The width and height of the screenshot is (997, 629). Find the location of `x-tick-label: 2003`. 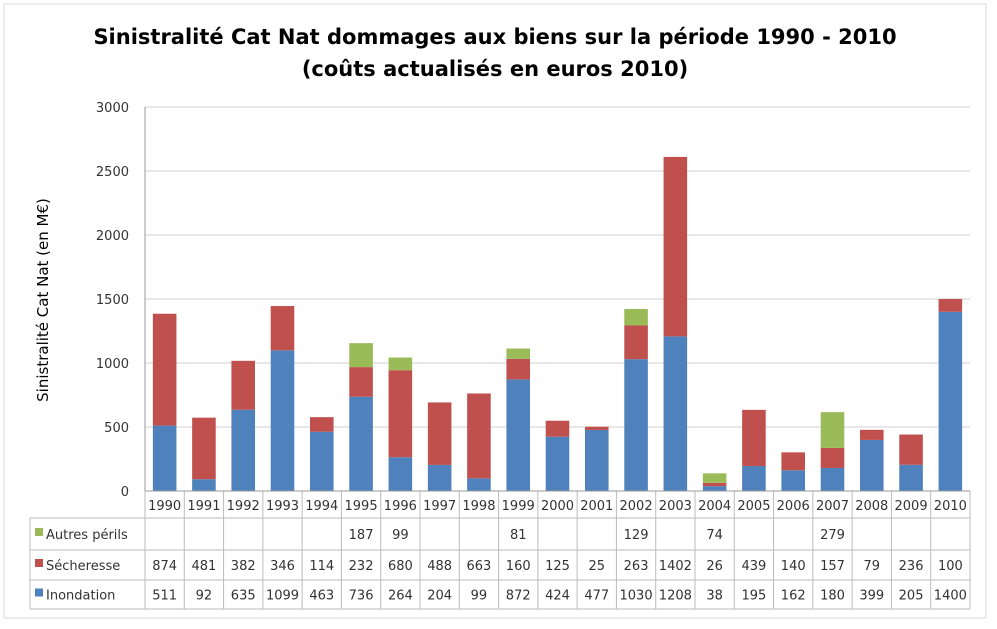

x-tick-label: 2003 is located at coordinates (675, 506).